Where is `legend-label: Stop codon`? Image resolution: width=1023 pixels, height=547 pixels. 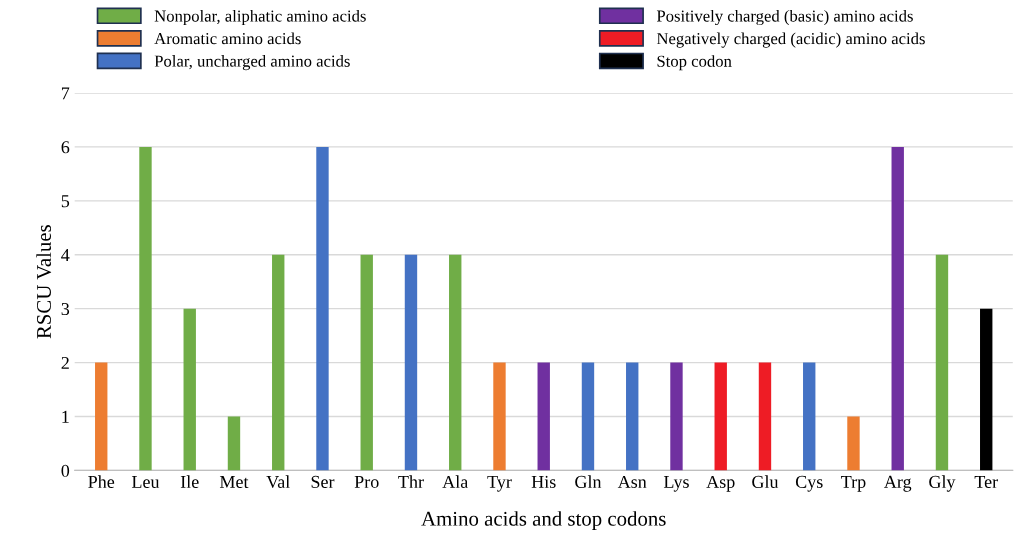 legend-label: Stop codon is located at coordinates (694, 63).